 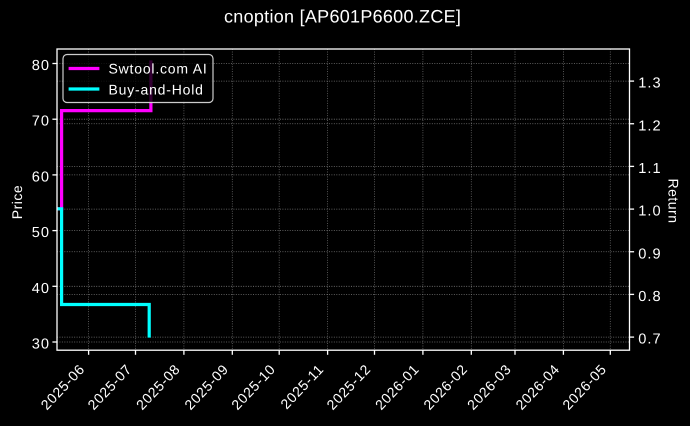 What do you see at coordinates (649, 340) in the screenshot?
I see `svg-text: 0.7` at bounding box center [649, 340].